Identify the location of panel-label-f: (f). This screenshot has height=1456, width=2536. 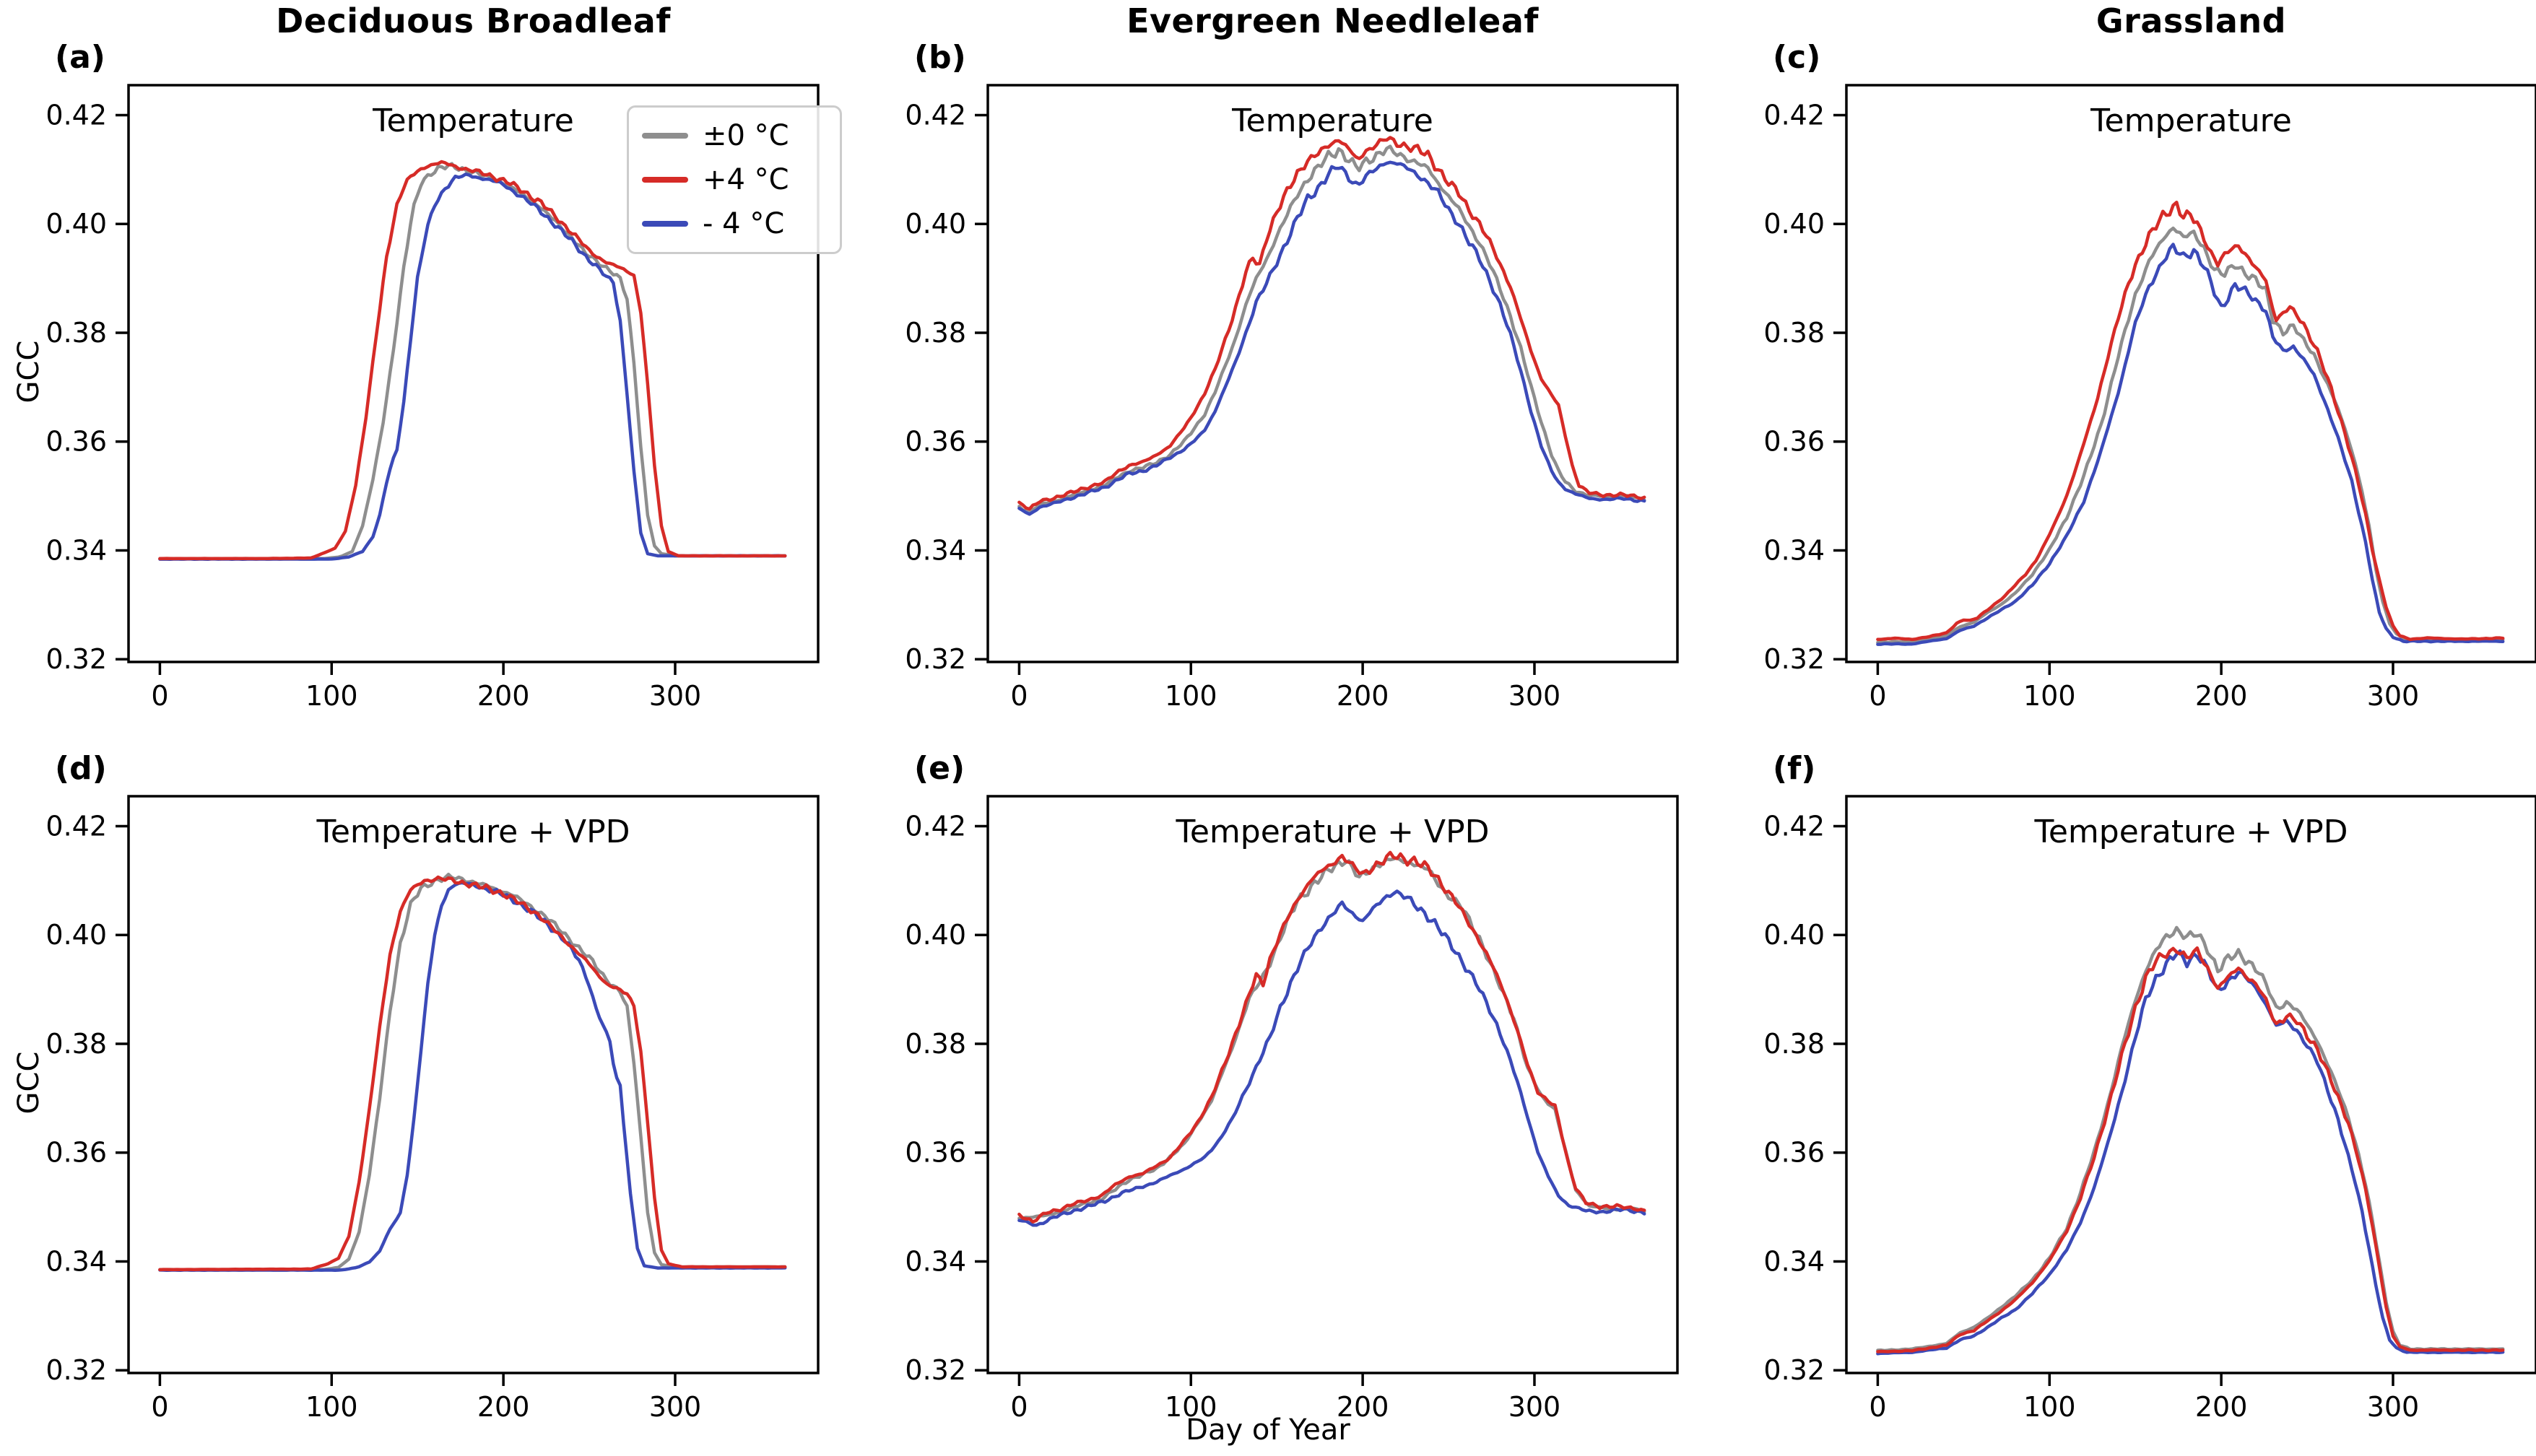
(1794, 768).